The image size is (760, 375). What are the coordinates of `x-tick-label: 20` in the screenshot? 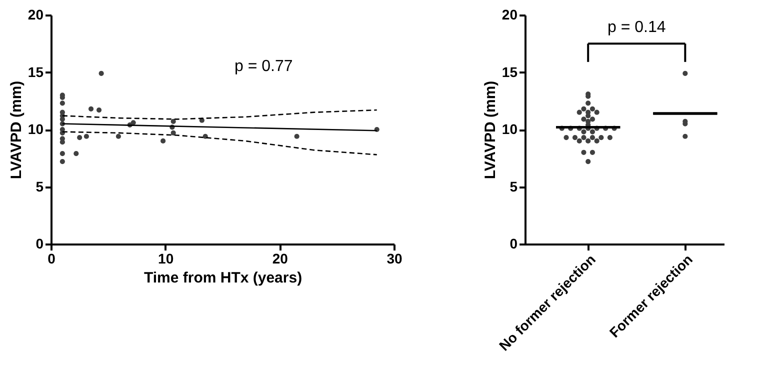 It's located at (280, 258).